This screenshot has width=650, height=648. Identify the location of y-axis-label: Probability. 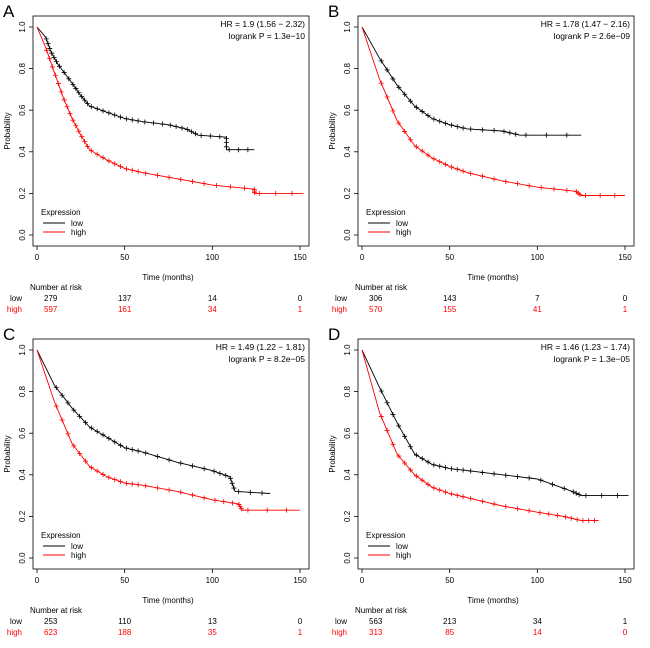
(332, 453).